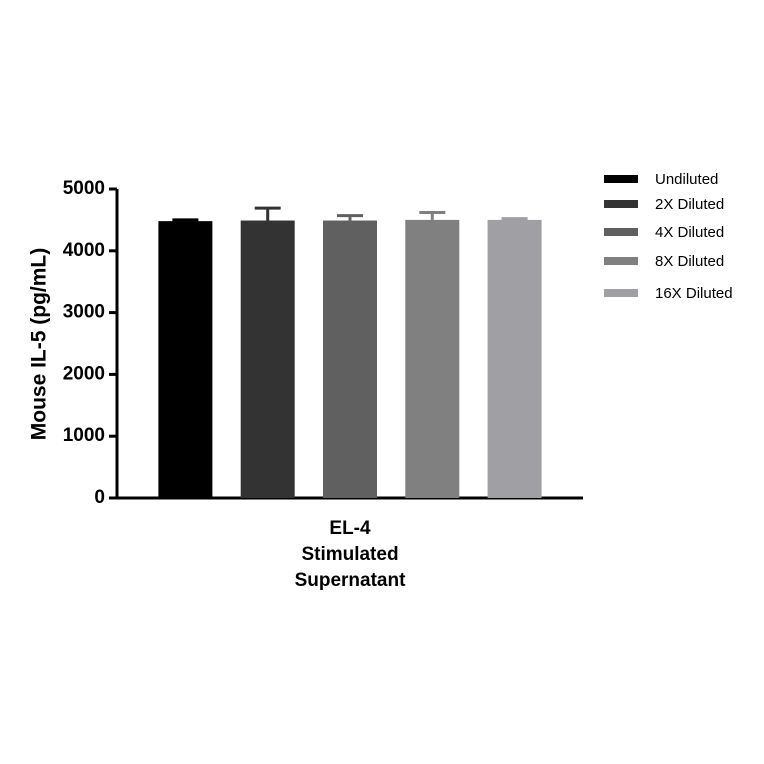  I want to click on y-axis-label: Mouse IL-5 (pg/mL), so click(39, 344).